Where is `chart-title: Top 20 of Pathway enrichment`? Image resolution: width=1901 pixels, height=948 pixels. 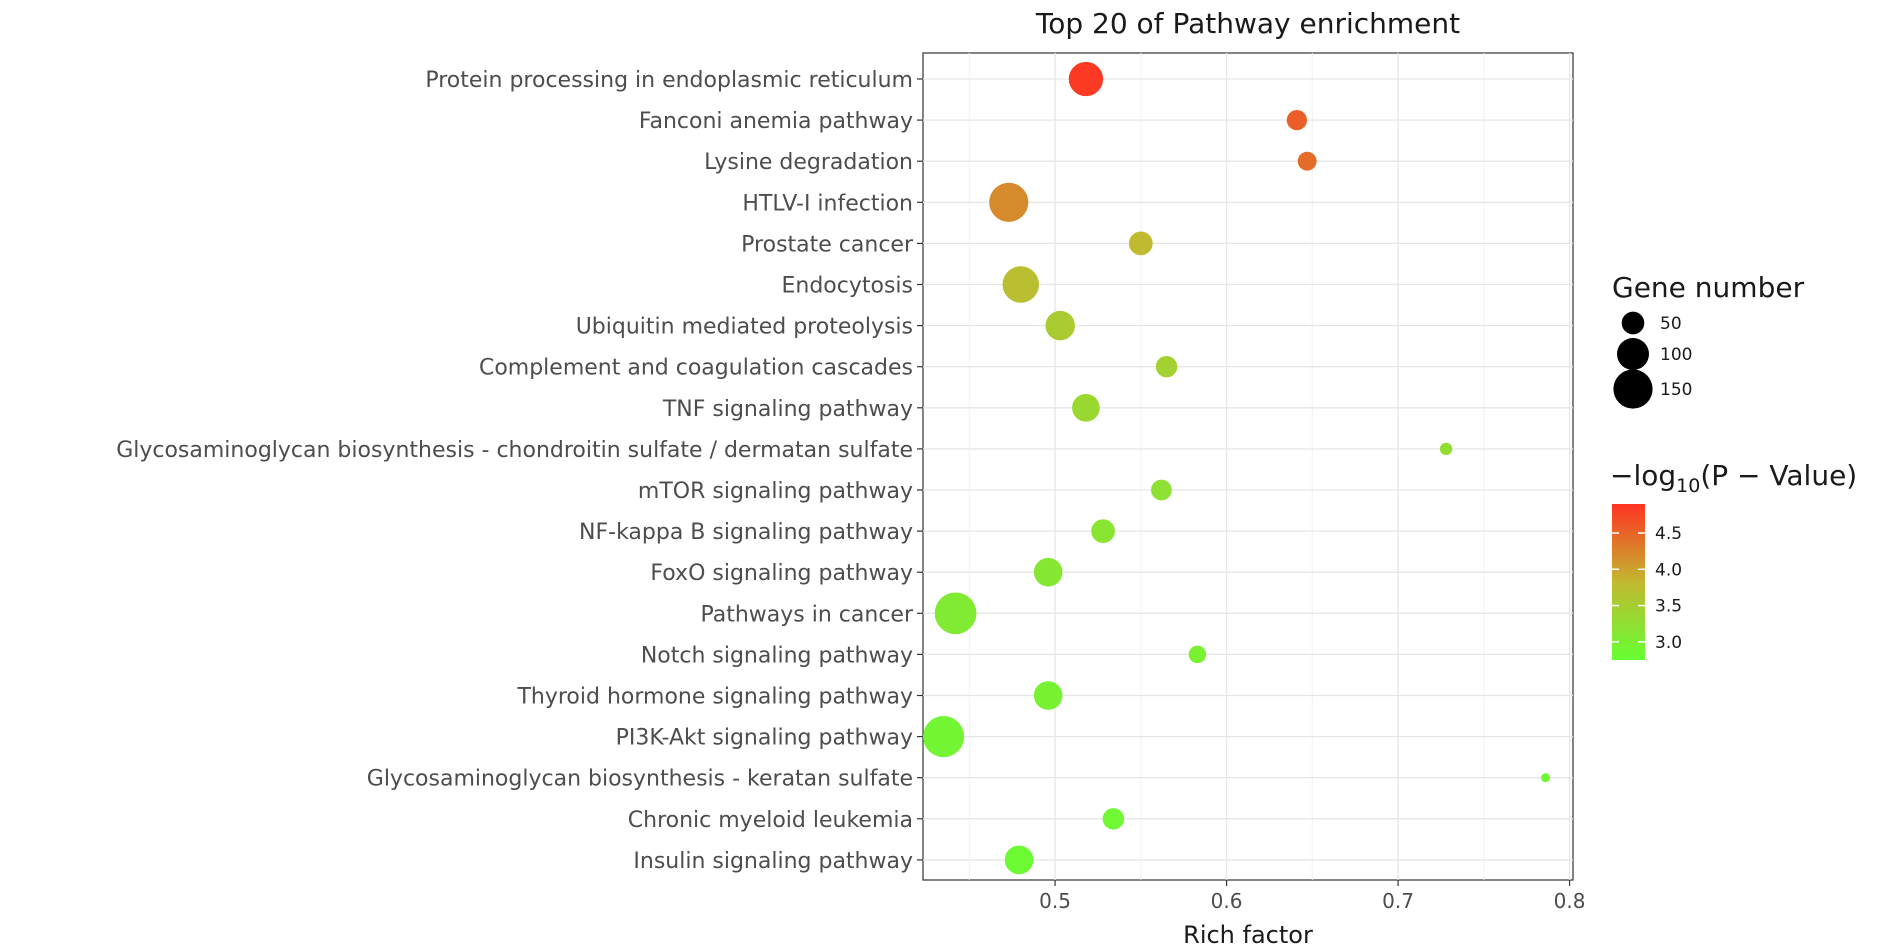
chart-title: Top 20 of Pathway enrichment is located at coordinates (1247, 23).